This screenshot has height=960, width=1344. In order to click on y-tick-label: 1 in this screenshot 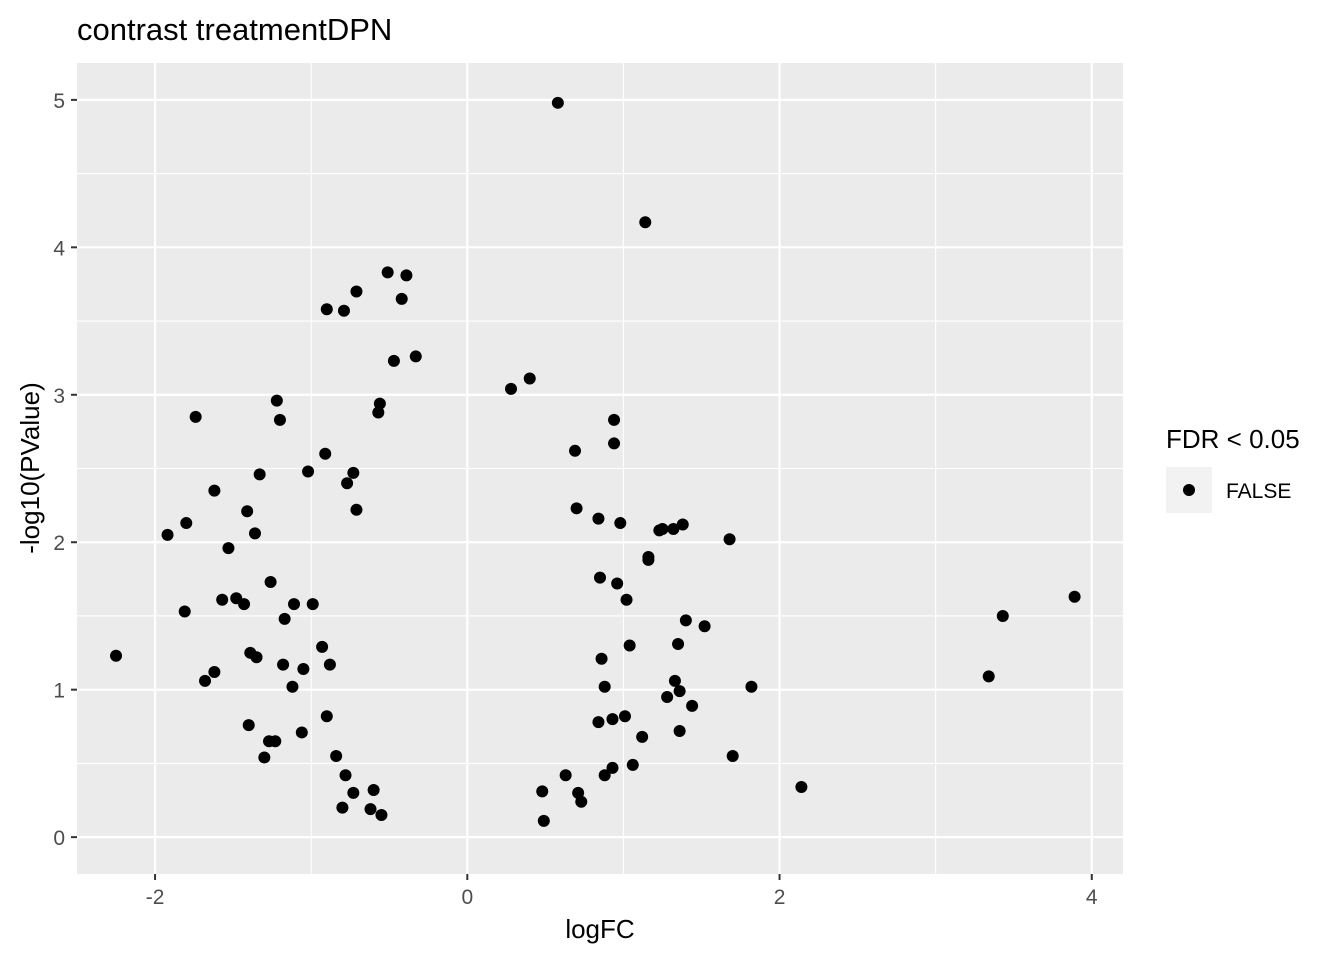, I will do `click(59, 691)`.